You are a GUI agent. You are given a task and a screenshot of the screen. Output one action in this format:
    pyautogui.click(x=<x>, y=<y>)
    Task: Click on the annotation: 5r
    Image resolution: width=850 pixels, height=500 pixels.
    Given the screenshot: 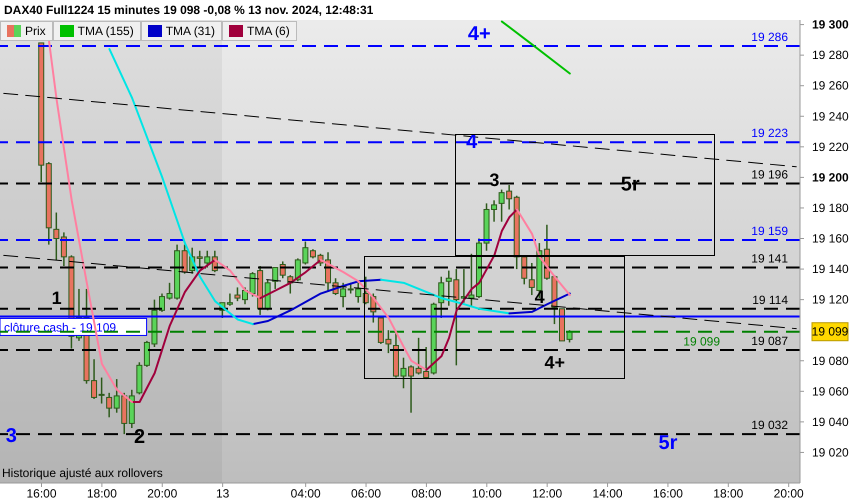 What is the action you would take?
    pyautogui.click(x=668, y=443)
    